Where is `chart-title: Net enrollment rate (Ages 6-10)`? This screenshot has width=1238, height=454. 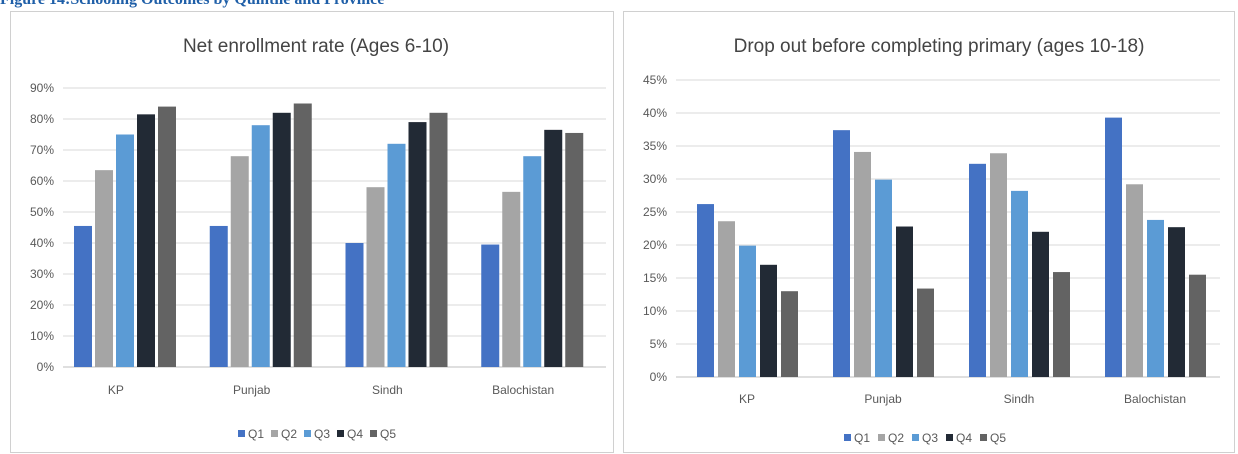 chart-title: Net enrollment rate (Ages 6-10) is located at coordinates (316, 46).